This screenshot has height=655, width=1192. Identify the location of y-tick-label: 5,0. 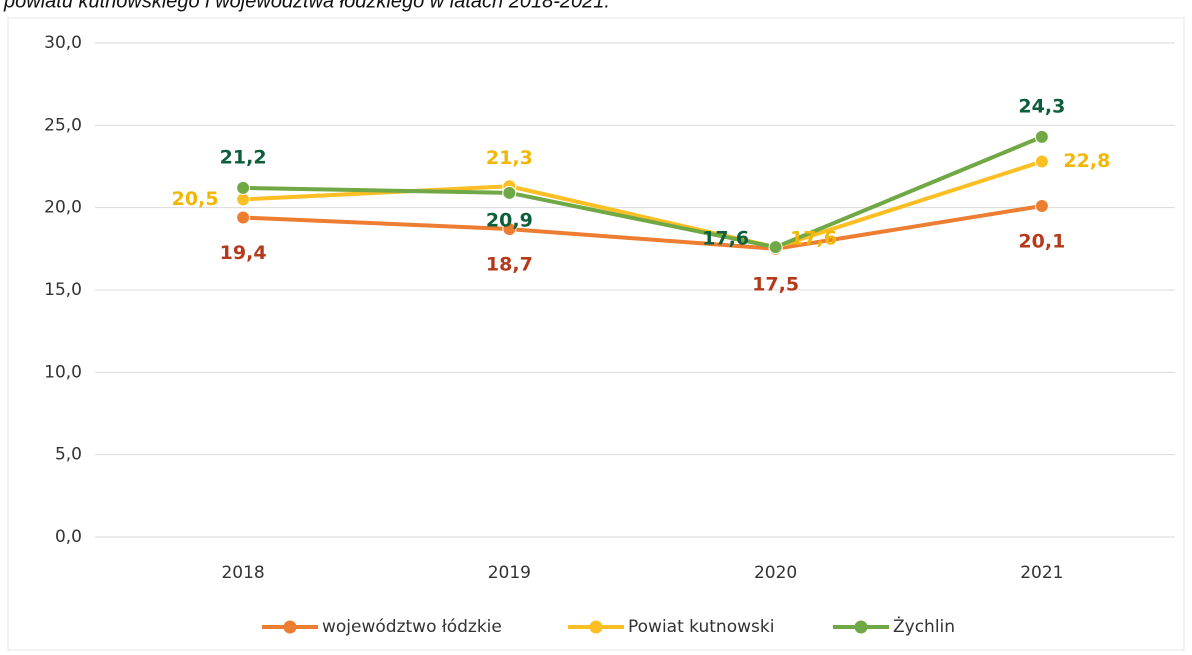
(68, 455).